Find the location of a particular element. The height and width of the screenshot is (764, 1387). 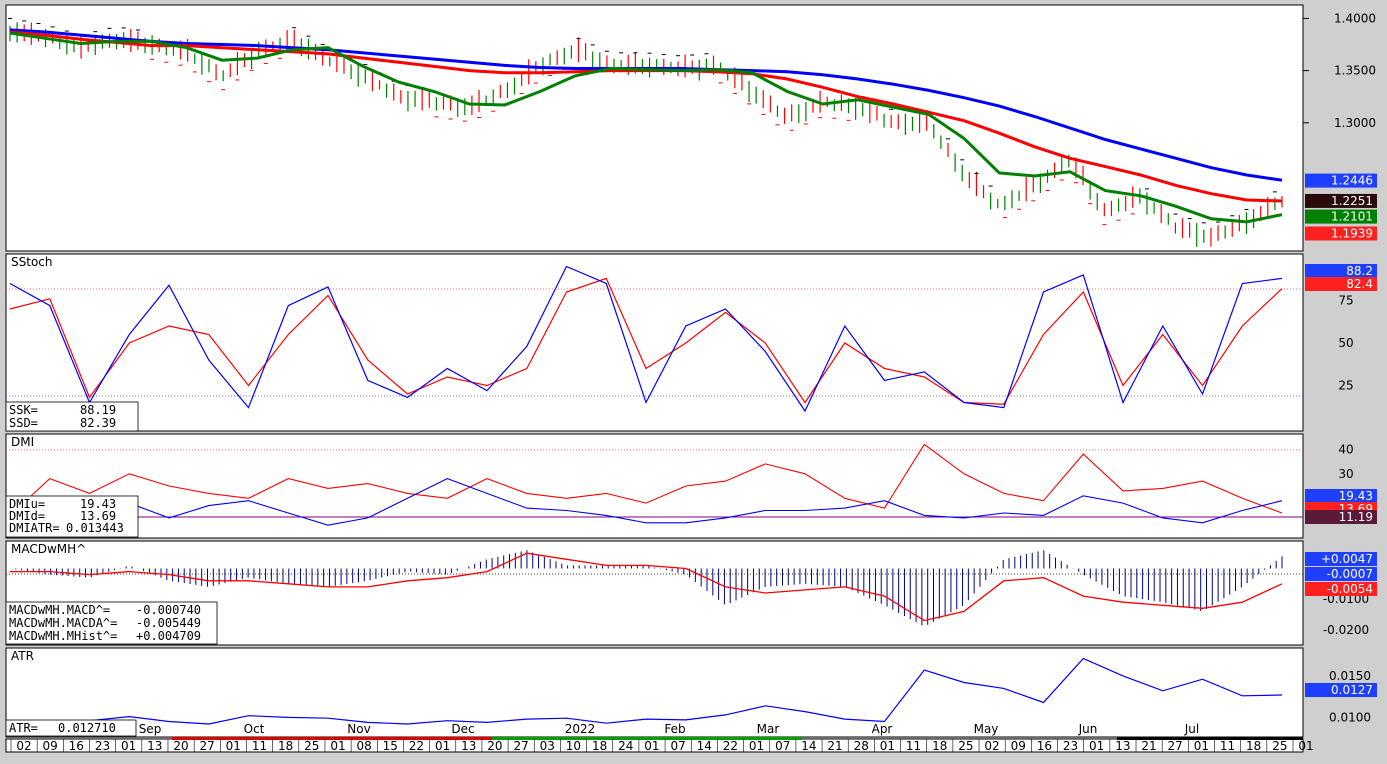

sstoch-tick-label: 75 is located at coordinates (1345, 301).